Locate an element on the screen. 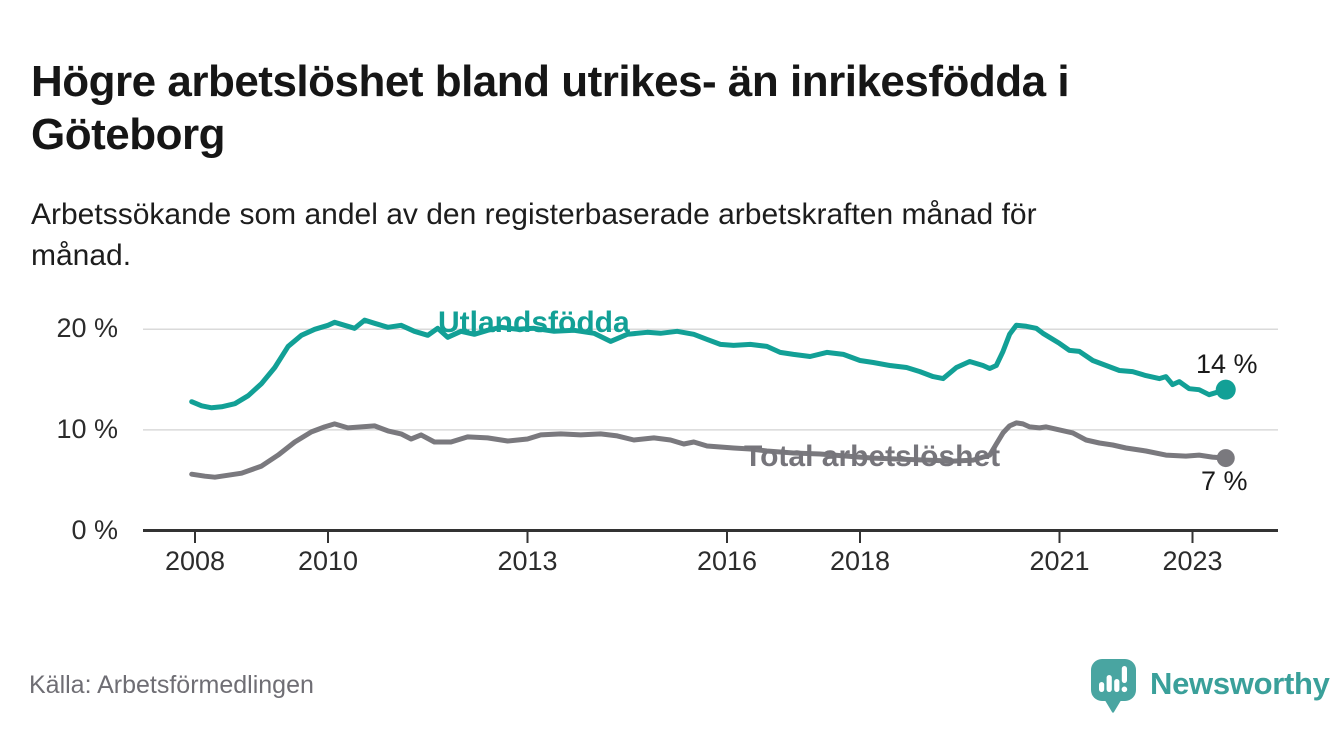 Image resolution: width=1340 pixels, height=734 pixels. newsworthy-chart-bubble-icon is located at coordinates (1113, 686).